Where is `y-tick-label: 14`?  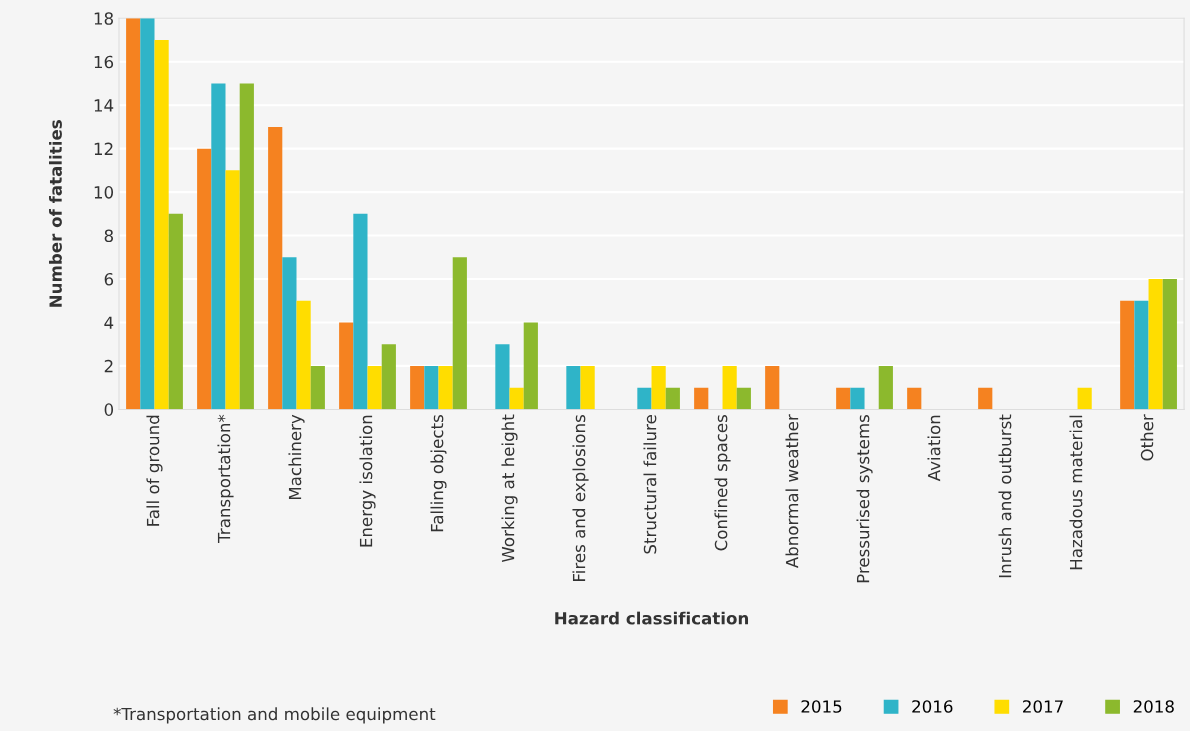
y-tick-label: 14 is located at coordinates (104, 105).